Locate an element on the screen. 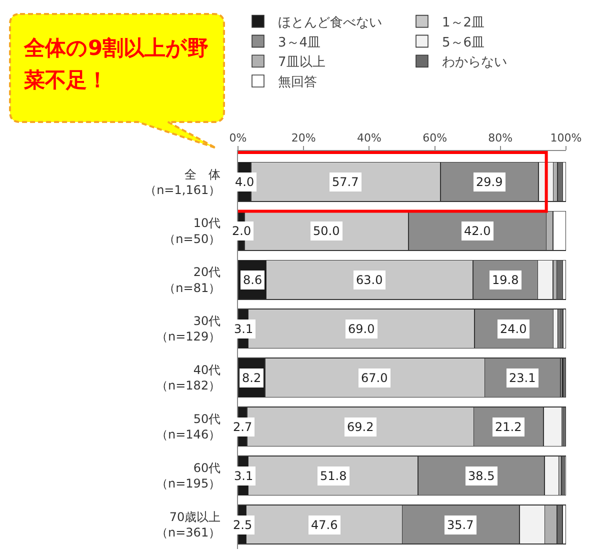 The width and height of the screenshot is (600, 557). data-label: 19.8 is located at coordinates (505, 280).